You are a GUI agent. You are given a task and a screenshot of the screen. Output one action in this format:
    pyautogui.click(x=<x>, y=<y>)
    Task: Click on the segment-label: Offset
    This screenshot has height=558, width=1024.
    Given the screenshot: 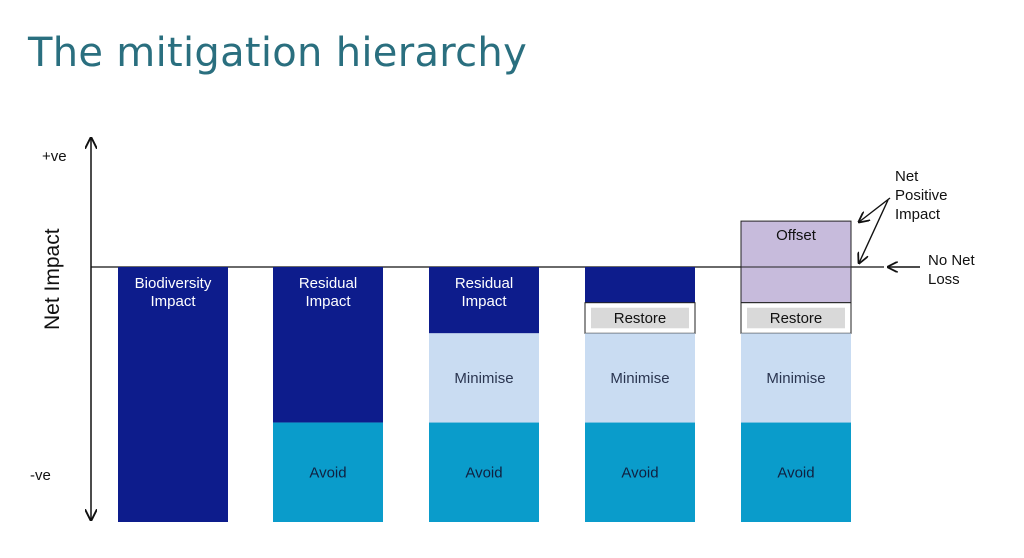 What is the action you would take?
    pyautogui.click(x=796, y=235)
    